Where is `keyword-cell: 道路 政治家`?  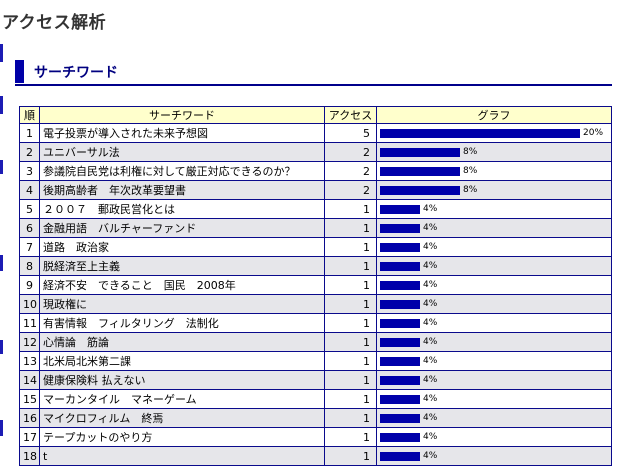
keyword-cell: 道路 政治家 is located at coordinates (182, 247).